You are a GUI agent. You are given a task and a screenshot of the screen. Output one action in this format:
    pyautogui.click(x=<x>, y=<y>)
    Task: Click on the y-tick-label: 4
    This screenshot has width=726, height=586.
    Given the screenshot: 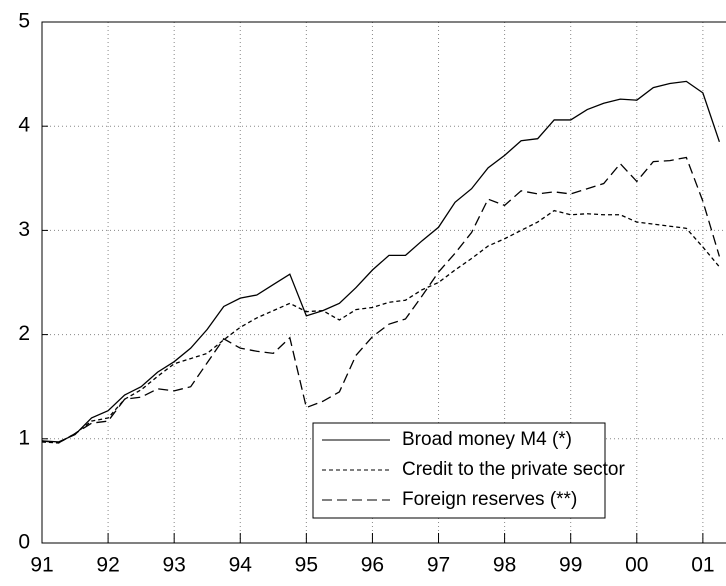 What is the action you would take?
    pyautogui.click(x=24, y=125)
    